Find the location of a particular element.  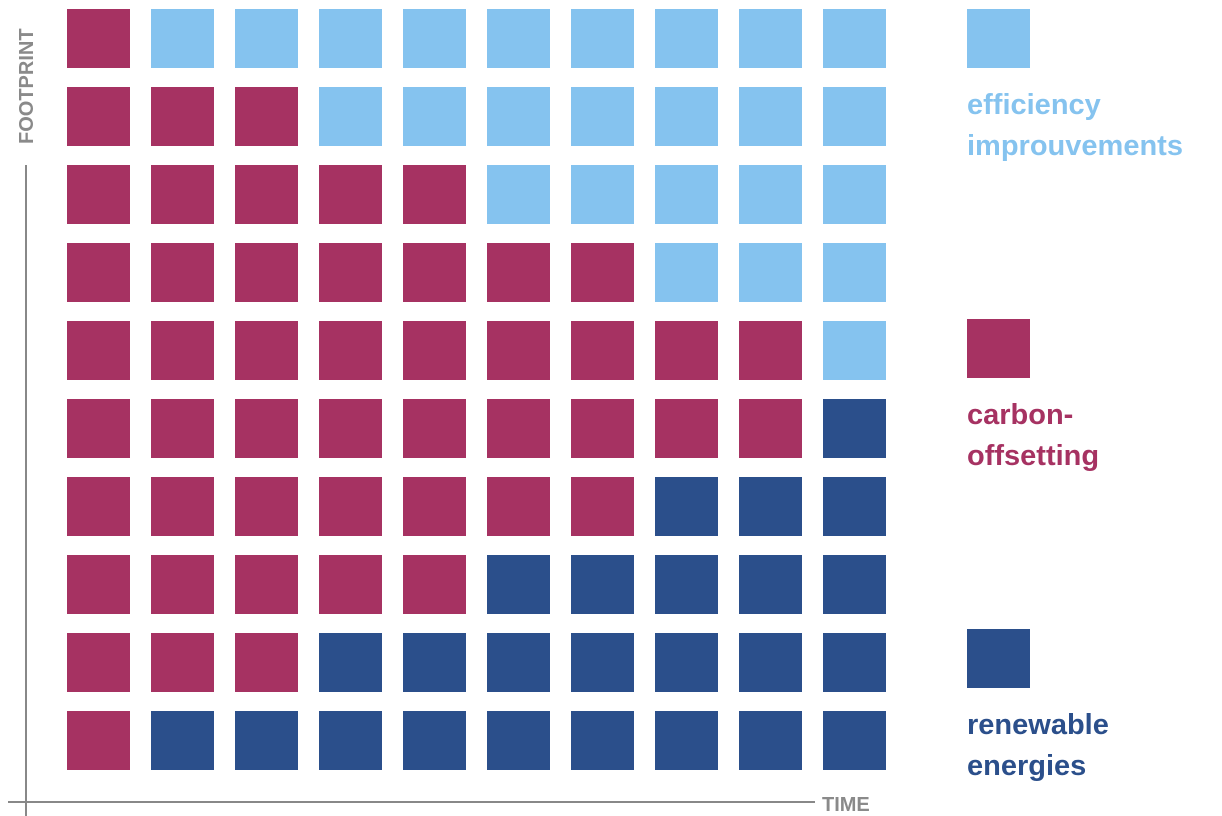

legend-label-carbon-2: offsetting is located at coordinates (1033, 456).